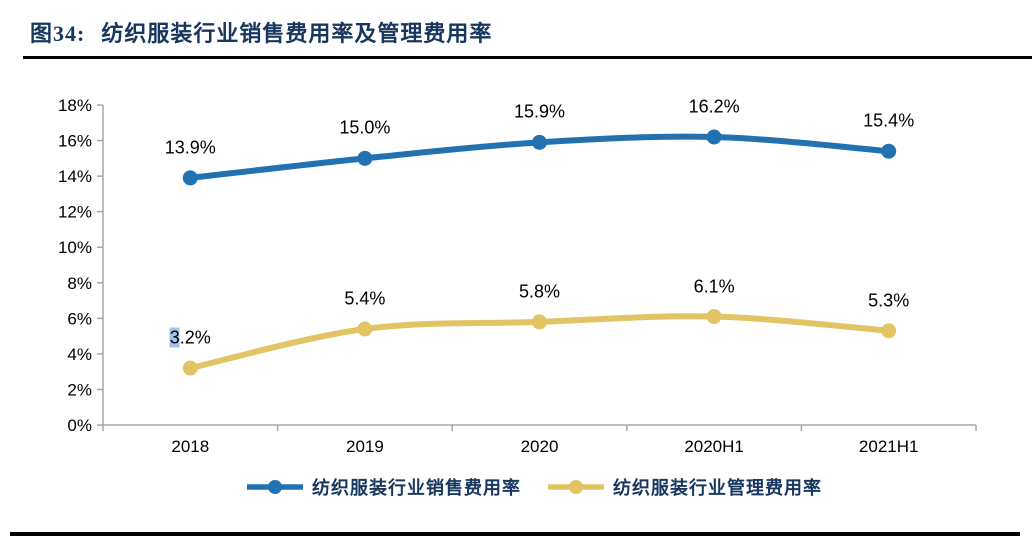 This screenshot has width=1032, height=538. Describe the element at coordinates (58, 33) in the screenshot. I see `figure-number: 图34:` at that location.